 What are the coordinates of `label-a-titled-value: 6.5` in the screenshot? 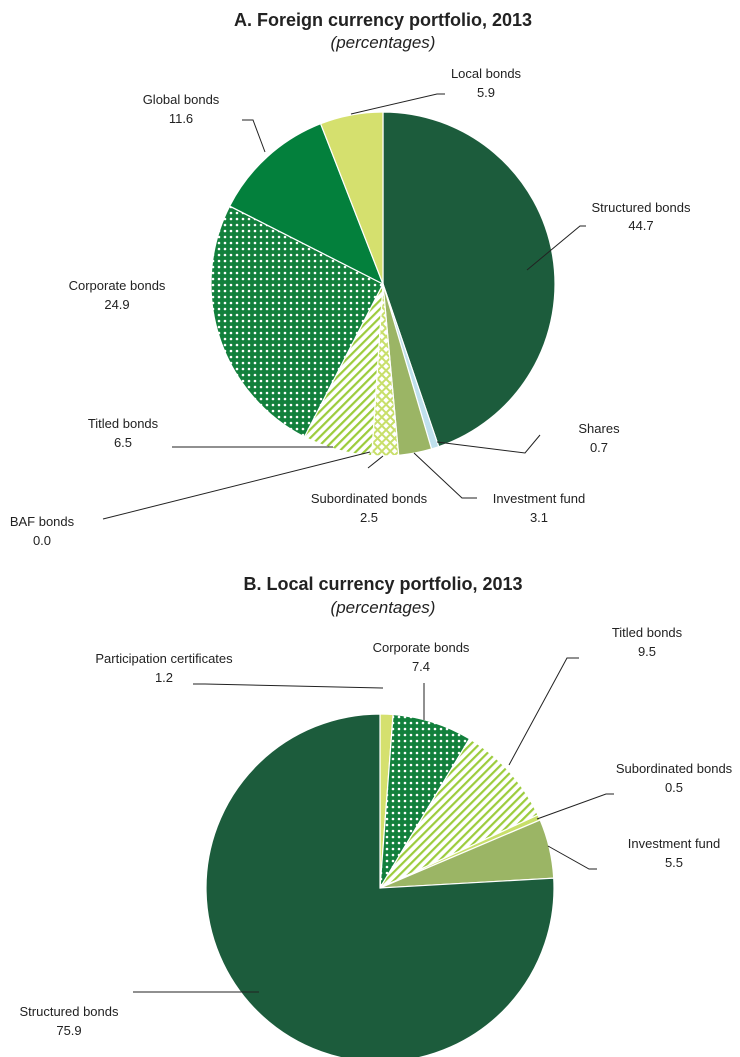 It's located at (123, 442).